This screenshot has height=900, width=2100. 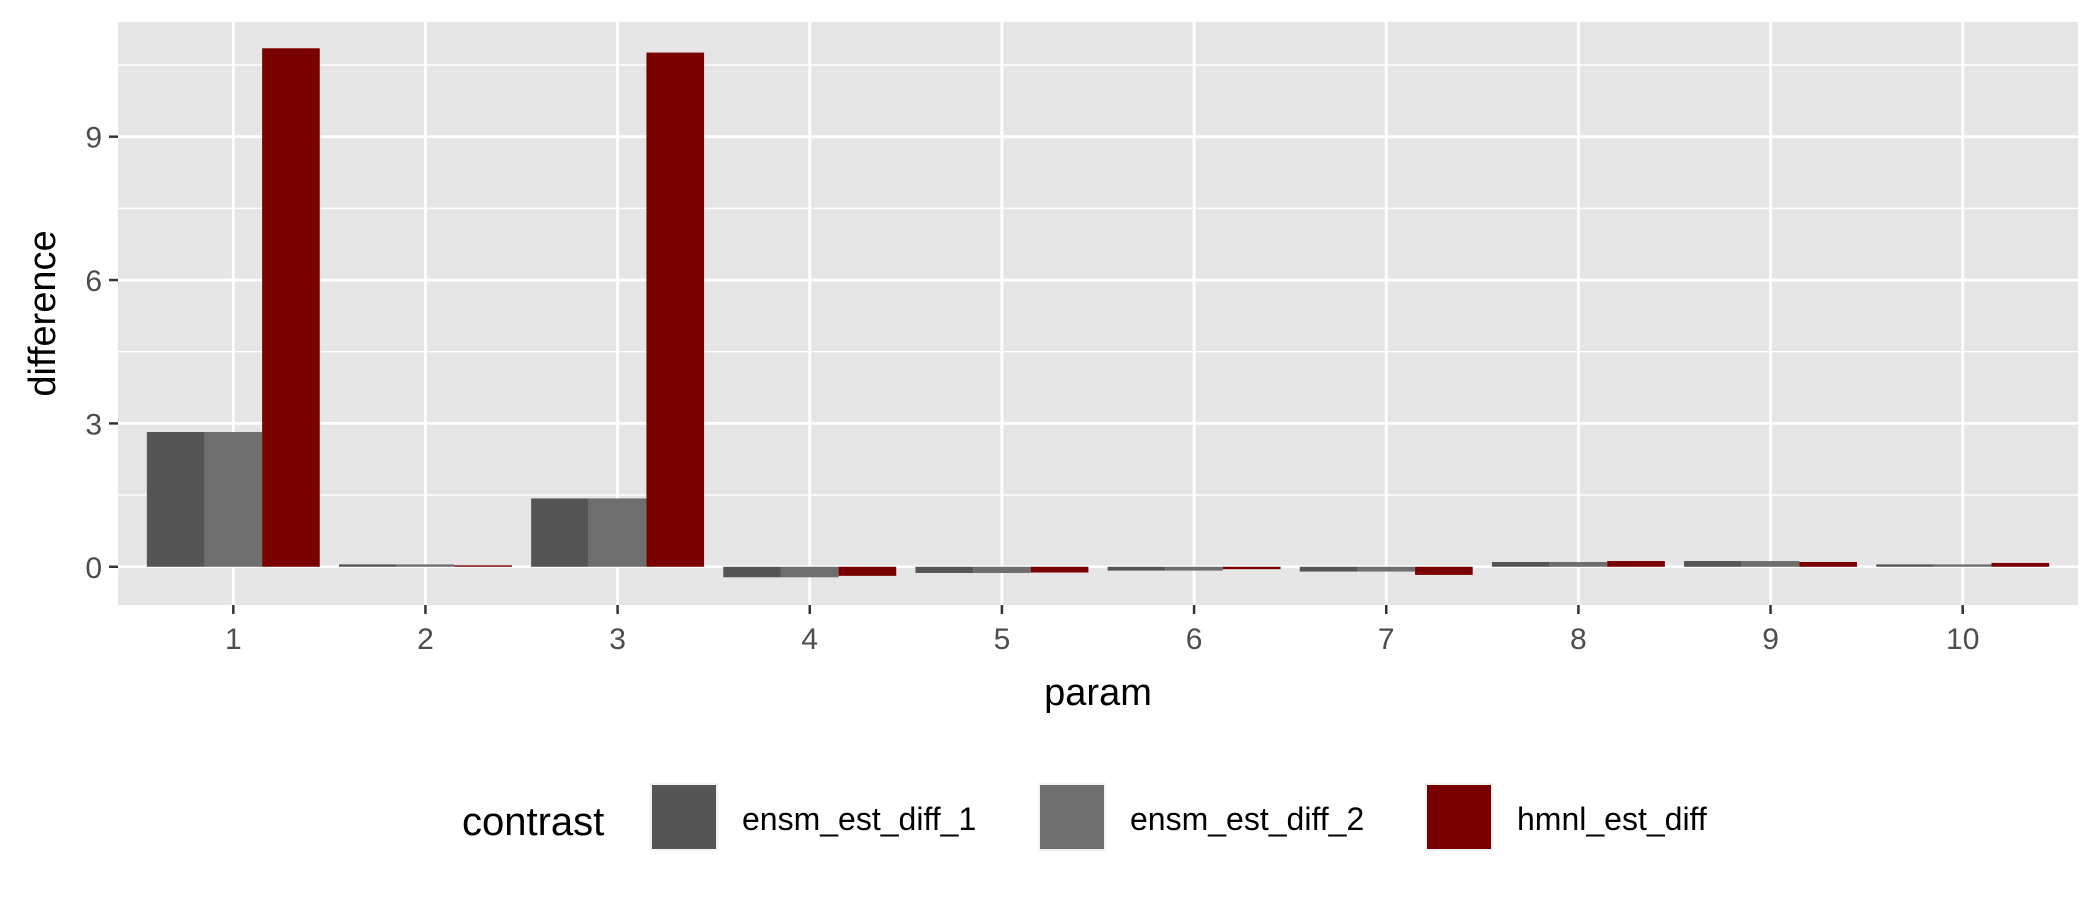 What do you see at coordinates (93, 281) in the screenshot?
I see `y-tick-label: 6` at bounding box center [93, 281].